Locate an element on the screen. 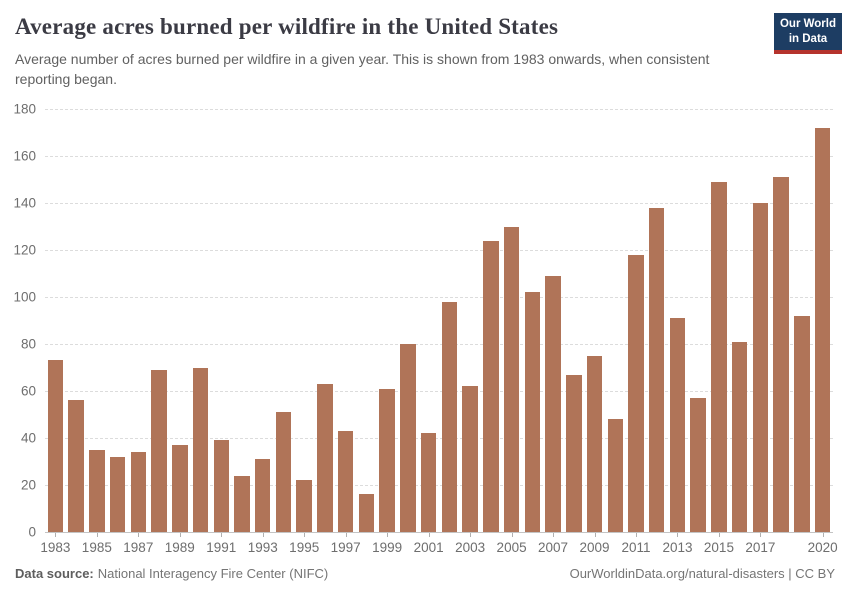 The height and width of the screenshot is (600, 850). bar-2008 is located at coordinates (574, 453).